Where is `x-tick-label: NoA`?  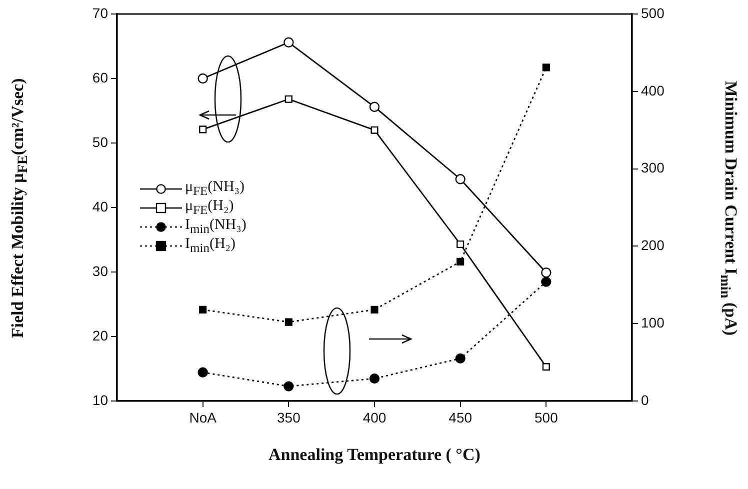 x-tick-label: NoA is located at coordinates (203, 417).